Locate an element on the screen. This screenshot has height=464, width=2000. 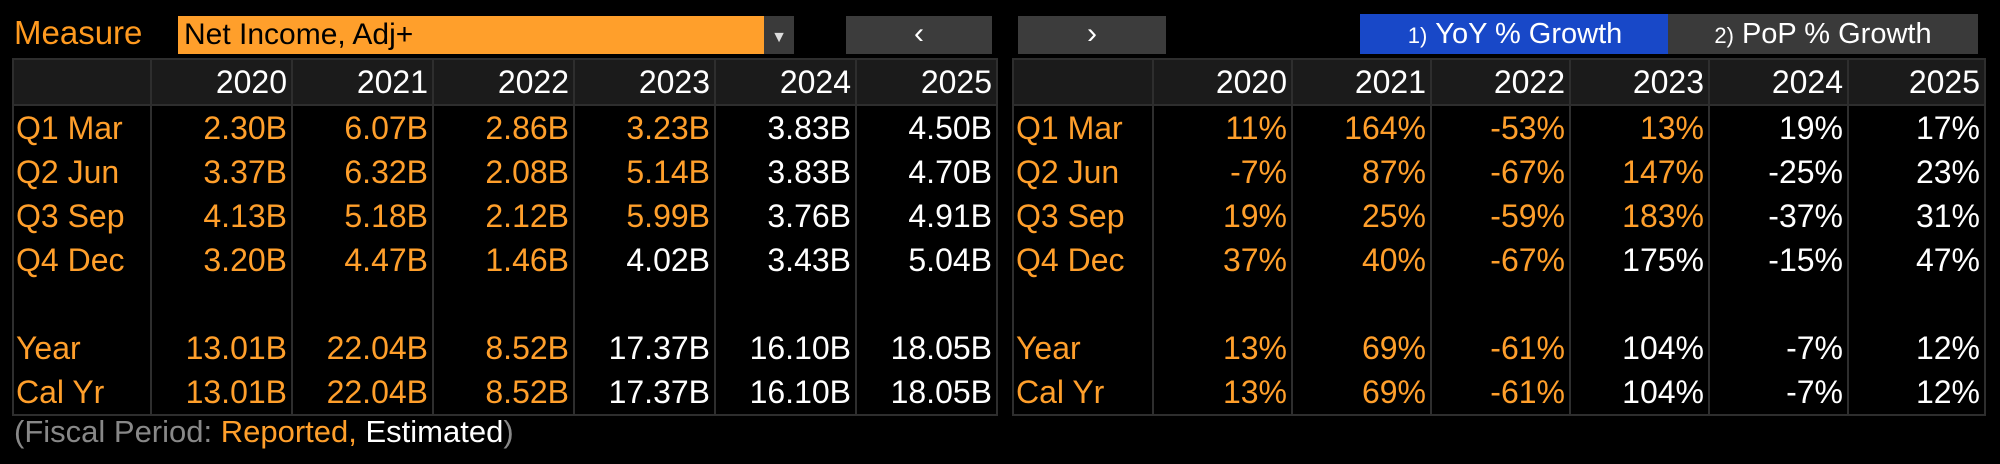
value-cell: 4.13B is located at coordinates (221, 216).